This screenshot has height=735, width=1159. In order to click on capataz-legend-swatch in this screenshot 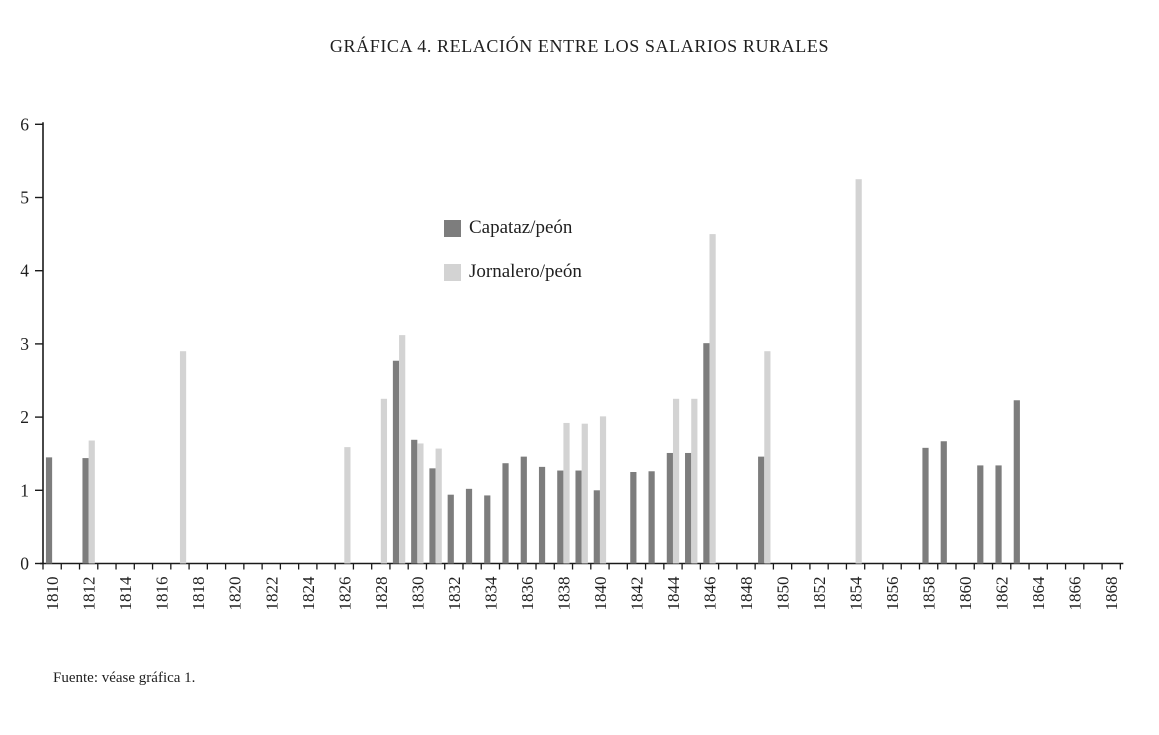, I will do `click(452, 228)`.